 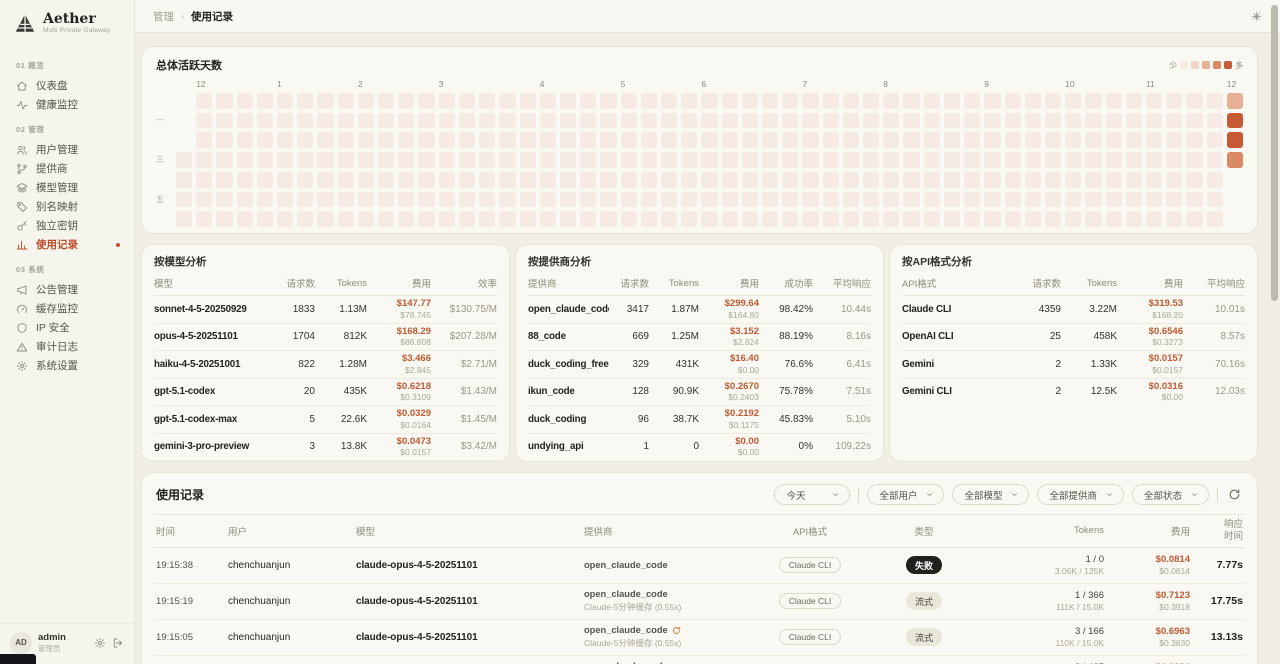 I want to click on sidebar-item-ip-security: IP 安全, so click(x=67, y=327).